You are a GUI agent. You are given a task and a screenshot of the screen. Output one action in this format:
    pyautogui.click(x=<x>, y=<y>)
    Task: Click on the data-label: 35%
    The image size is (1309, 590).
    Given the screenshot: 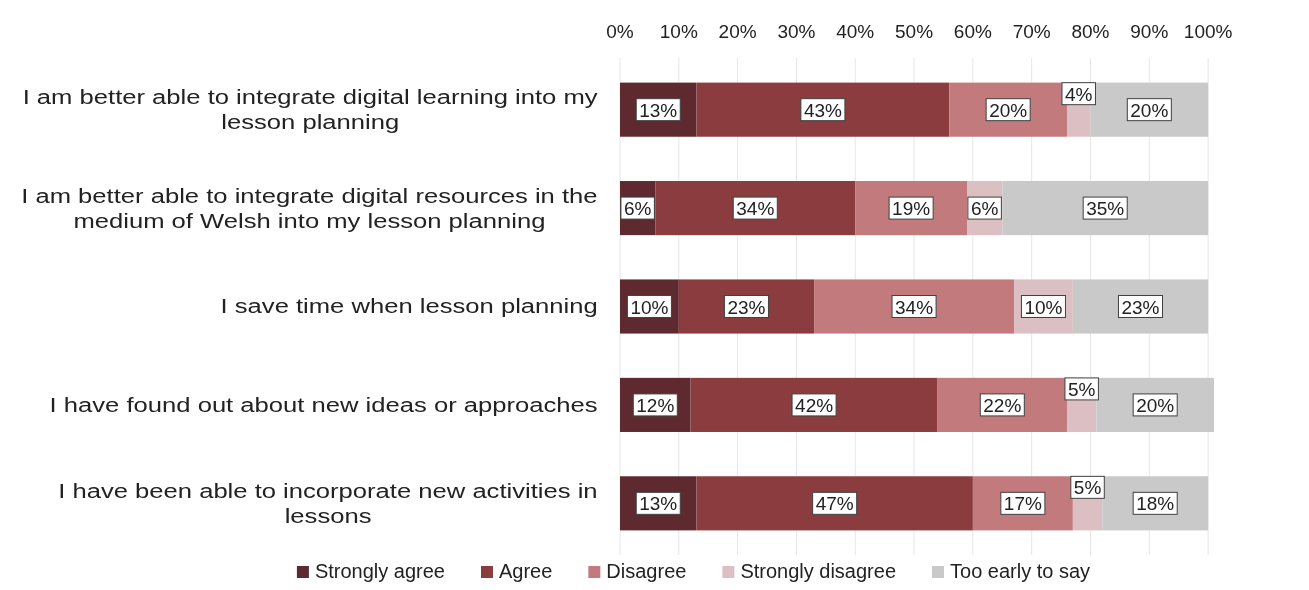 What is the action you would take?
    pyautogui.click(x=1105, y=209)
    